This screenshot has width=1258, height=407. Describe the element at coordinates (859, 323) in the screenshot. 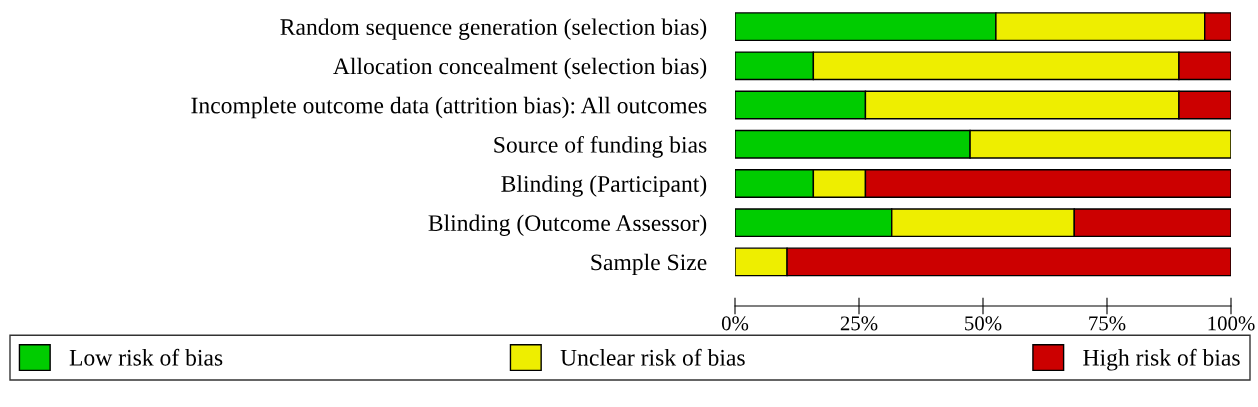

I see `x-tick-label: 25%` at that location.